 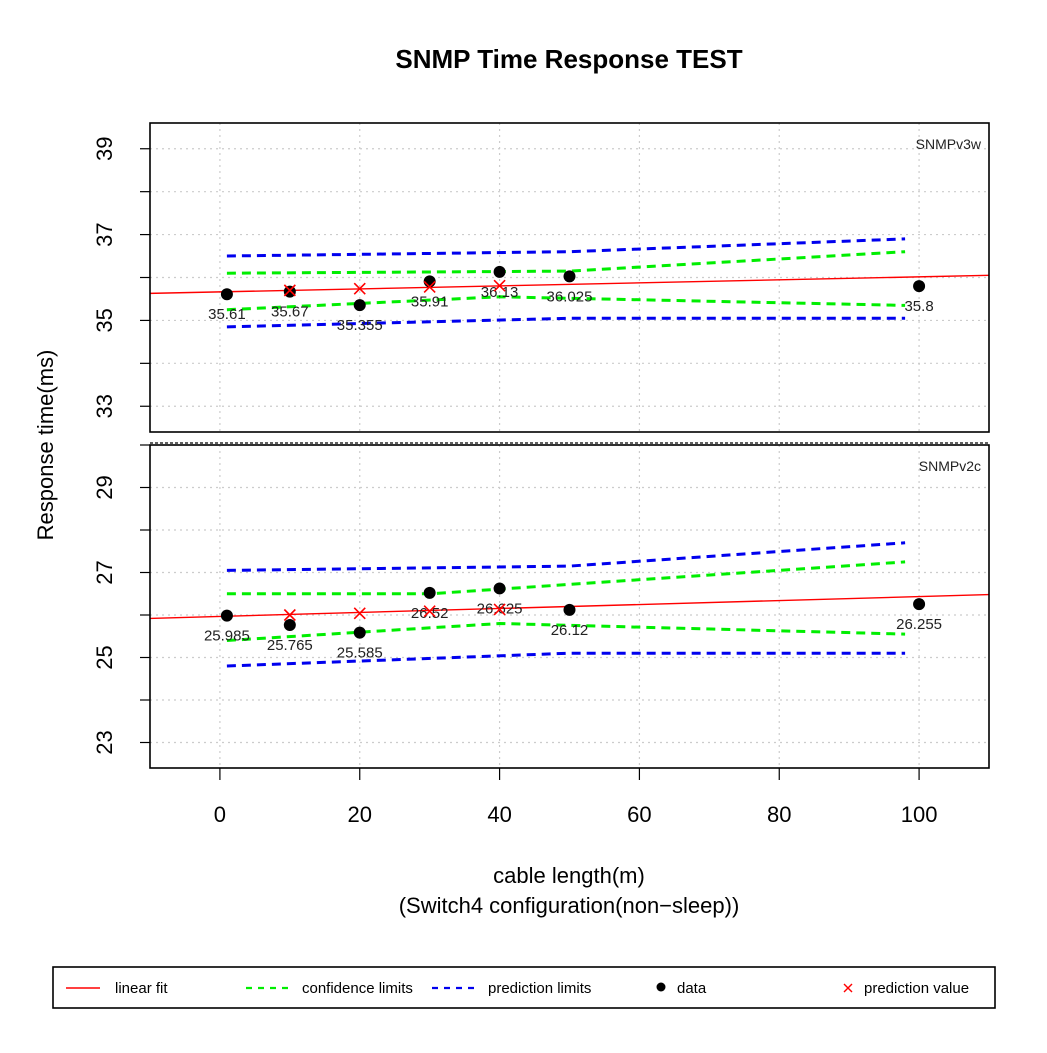 What do you see at coordinates (360, 325) in the screenshot?
I see `data-label: 35.355` at bounding box center [360, 325].